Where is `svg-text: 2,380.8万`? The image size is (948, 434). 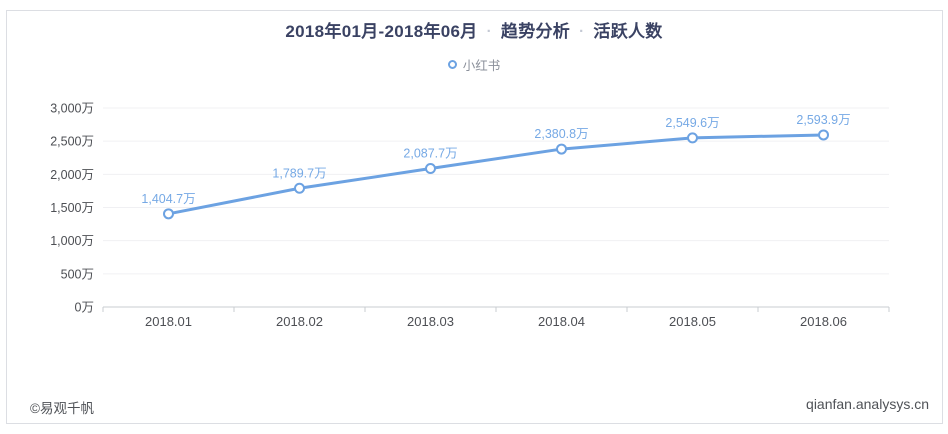 svg-text: 2,380.8万 is located at coordinates (561, 134).